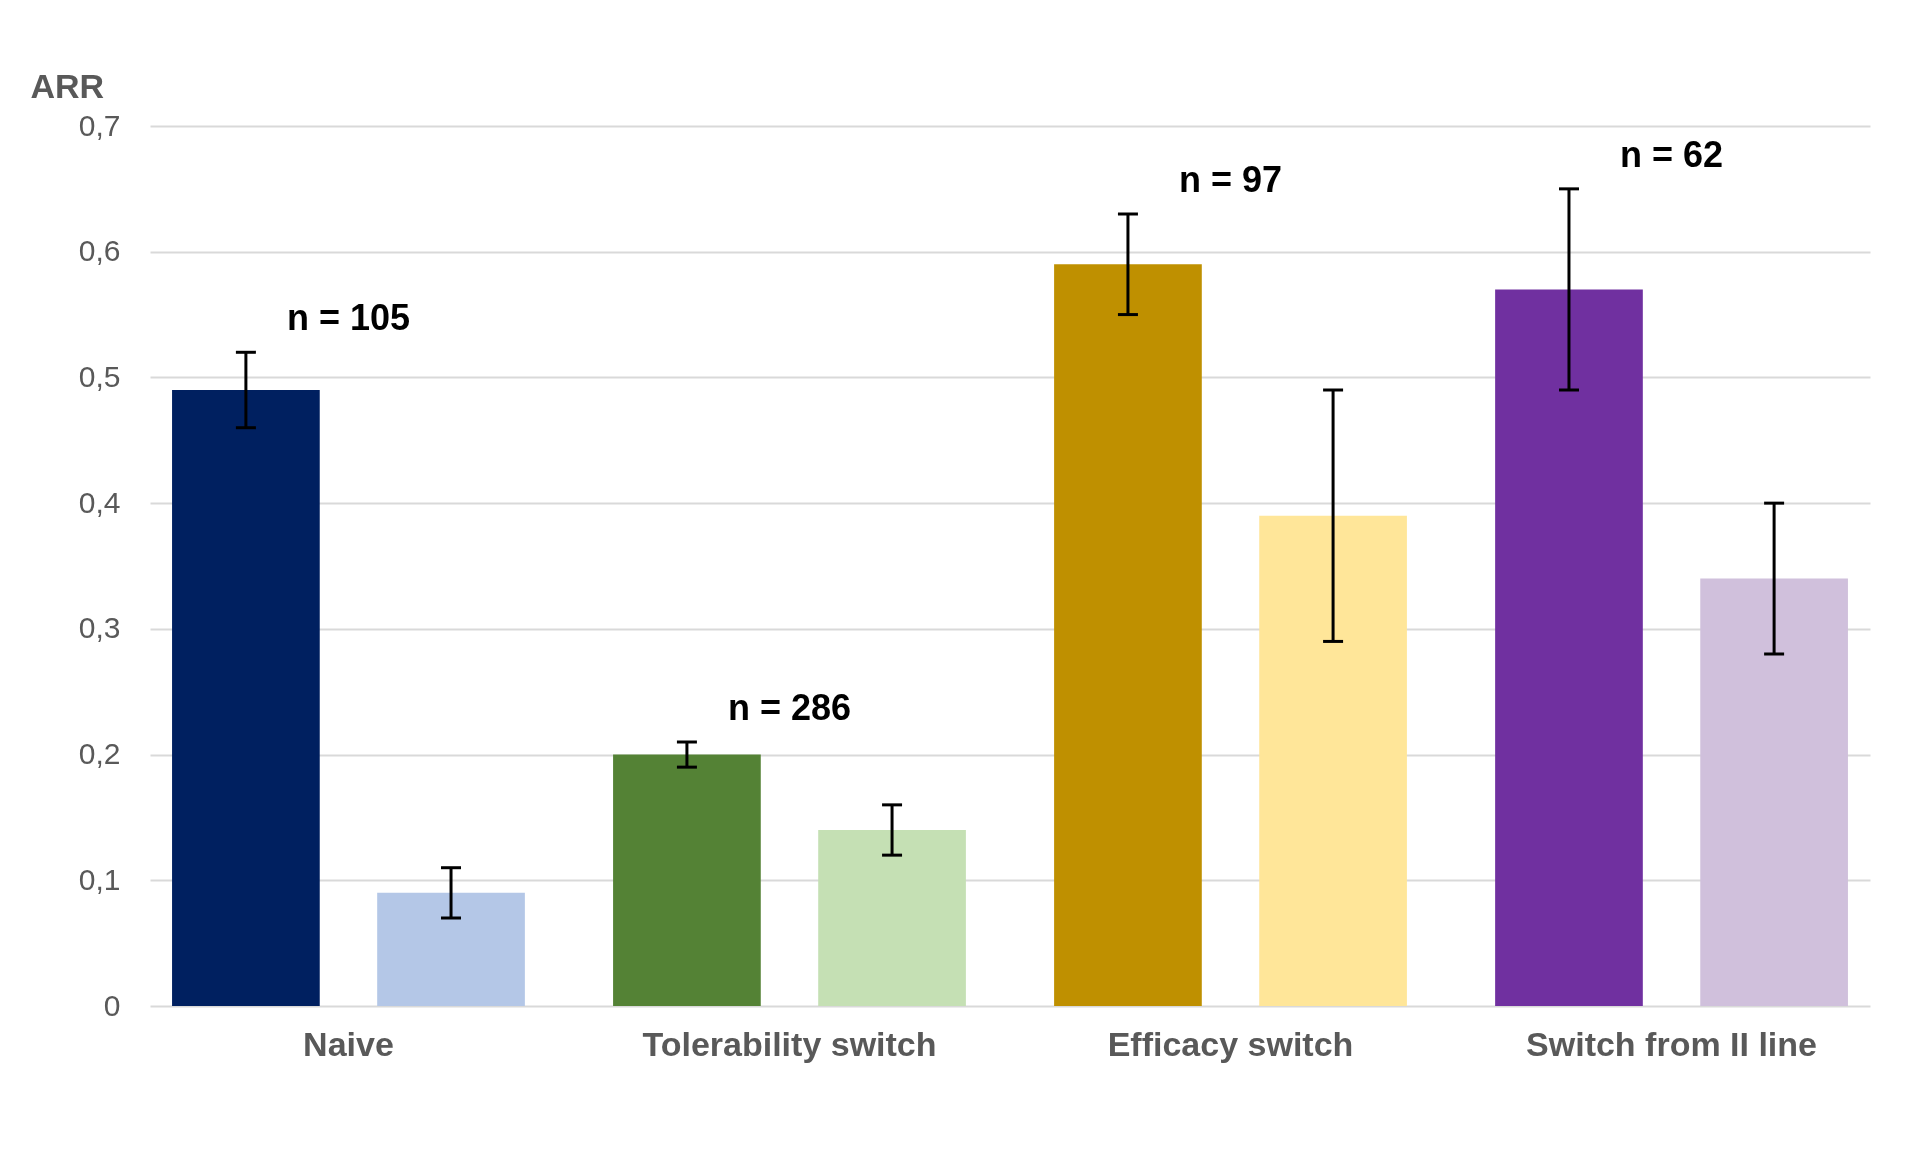  What do you see at coordinates (1672, 1043) in the screenshot?
I see `x-tick-label: Switch from II line` at bounding box center [1672, 1043].